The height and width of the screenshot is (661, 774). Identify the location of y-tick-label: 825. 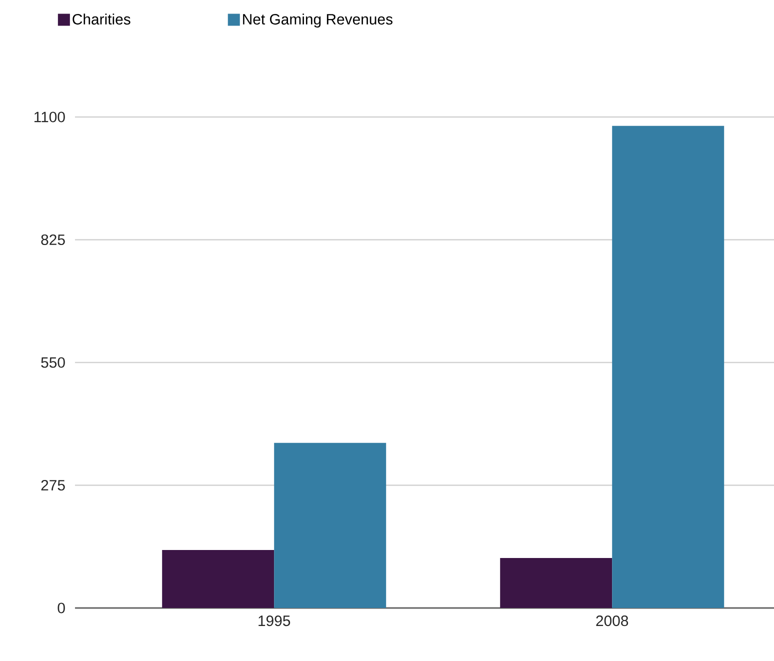
(53, 240).